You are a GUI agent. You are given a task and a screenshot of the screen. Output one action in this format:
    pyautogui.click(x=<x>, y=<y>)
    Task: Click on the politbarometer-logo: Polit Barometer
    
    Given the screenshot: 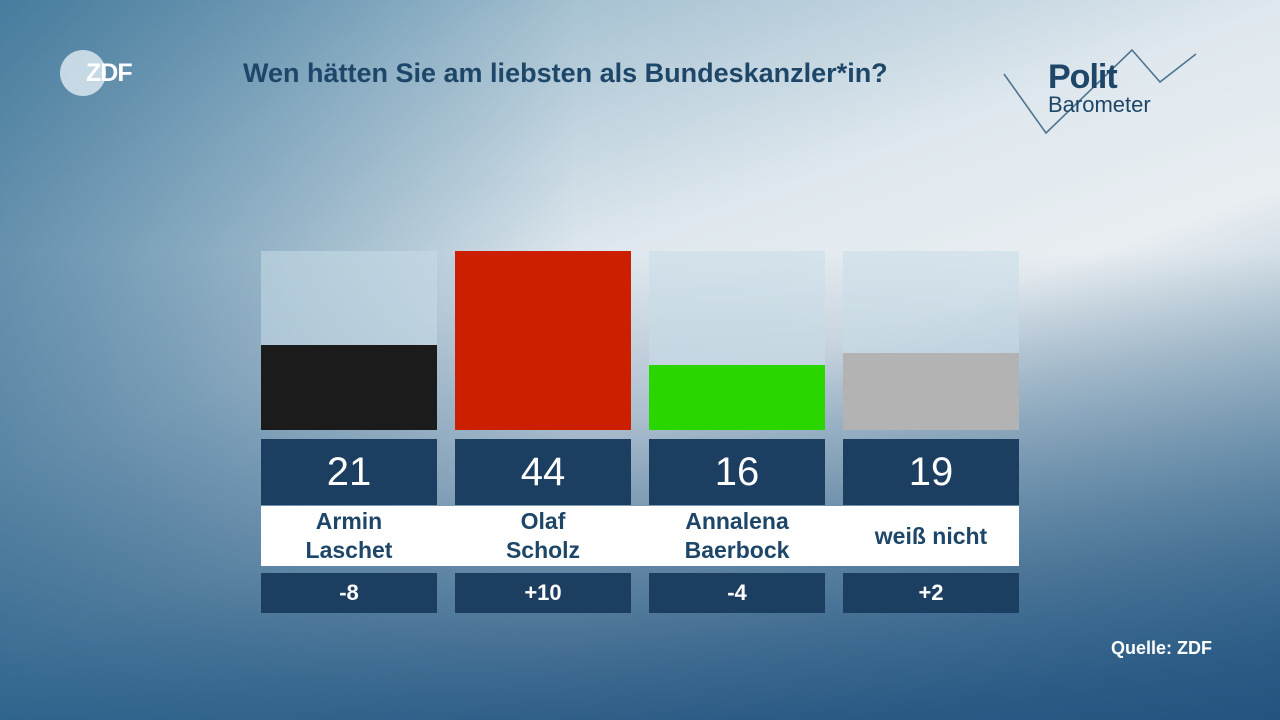 What is the action you would take?
    pyautogui.click(x=1100, y=93)
    